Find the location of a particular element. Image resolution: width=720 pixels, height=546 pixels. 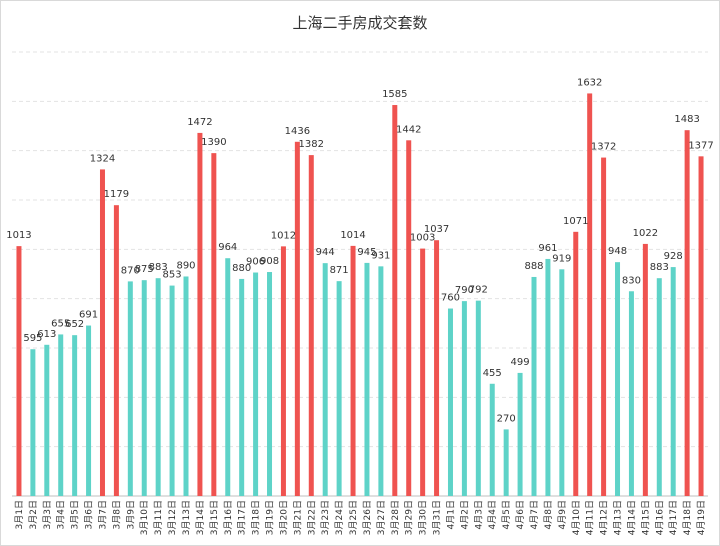

bar-4月2日 is located at coordinates (464, 398).